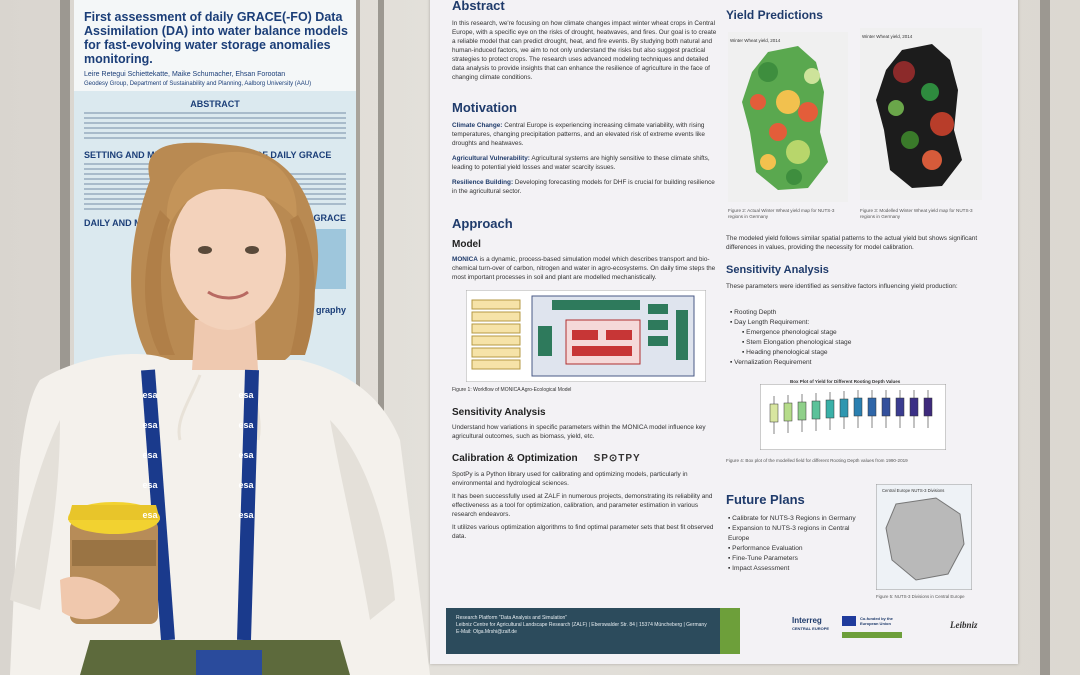 The image size is (1080, 675). Describe the element at coordinates (499, 412) in the screenshot. I see `sensitivity-left-heading: Sensitivity Analysis` at that location.